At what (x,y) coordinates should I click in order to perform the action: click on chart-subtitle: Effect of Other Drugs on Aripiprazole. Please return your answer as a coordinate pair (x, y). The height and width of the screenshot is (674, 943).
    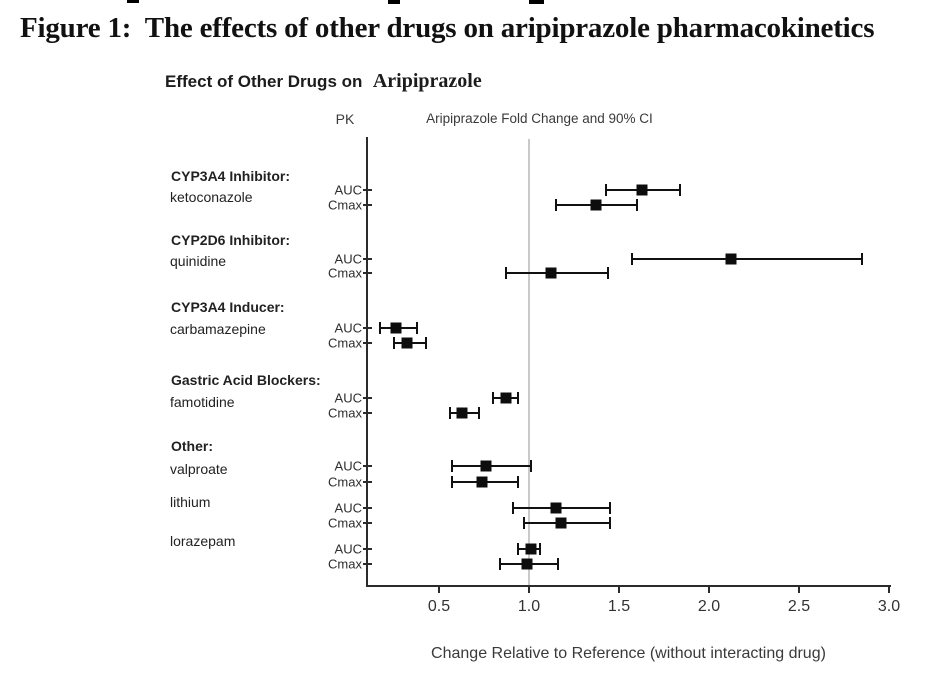
    Looking at the image, I should click on (323, 81).